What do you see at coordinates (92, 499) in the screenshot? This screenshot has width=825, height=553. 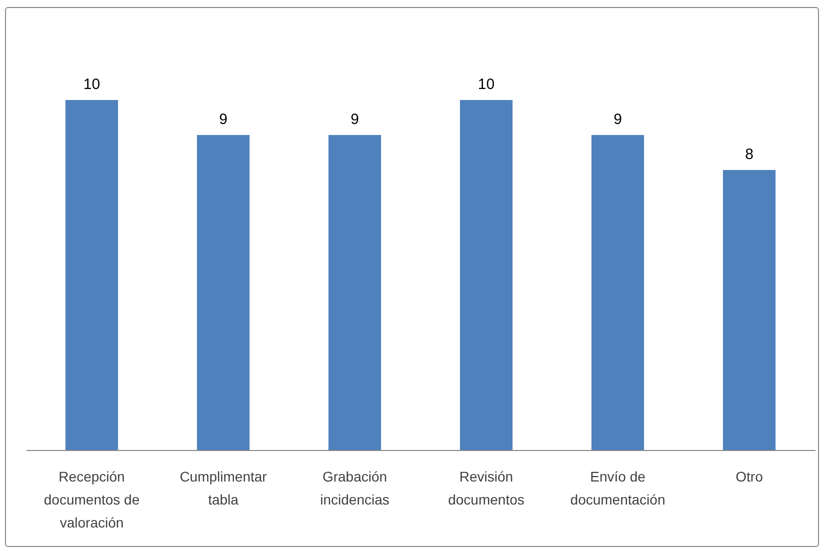 I see `x-tick-label: Recepción documentos de valoración` at bounding box center [92, 499].